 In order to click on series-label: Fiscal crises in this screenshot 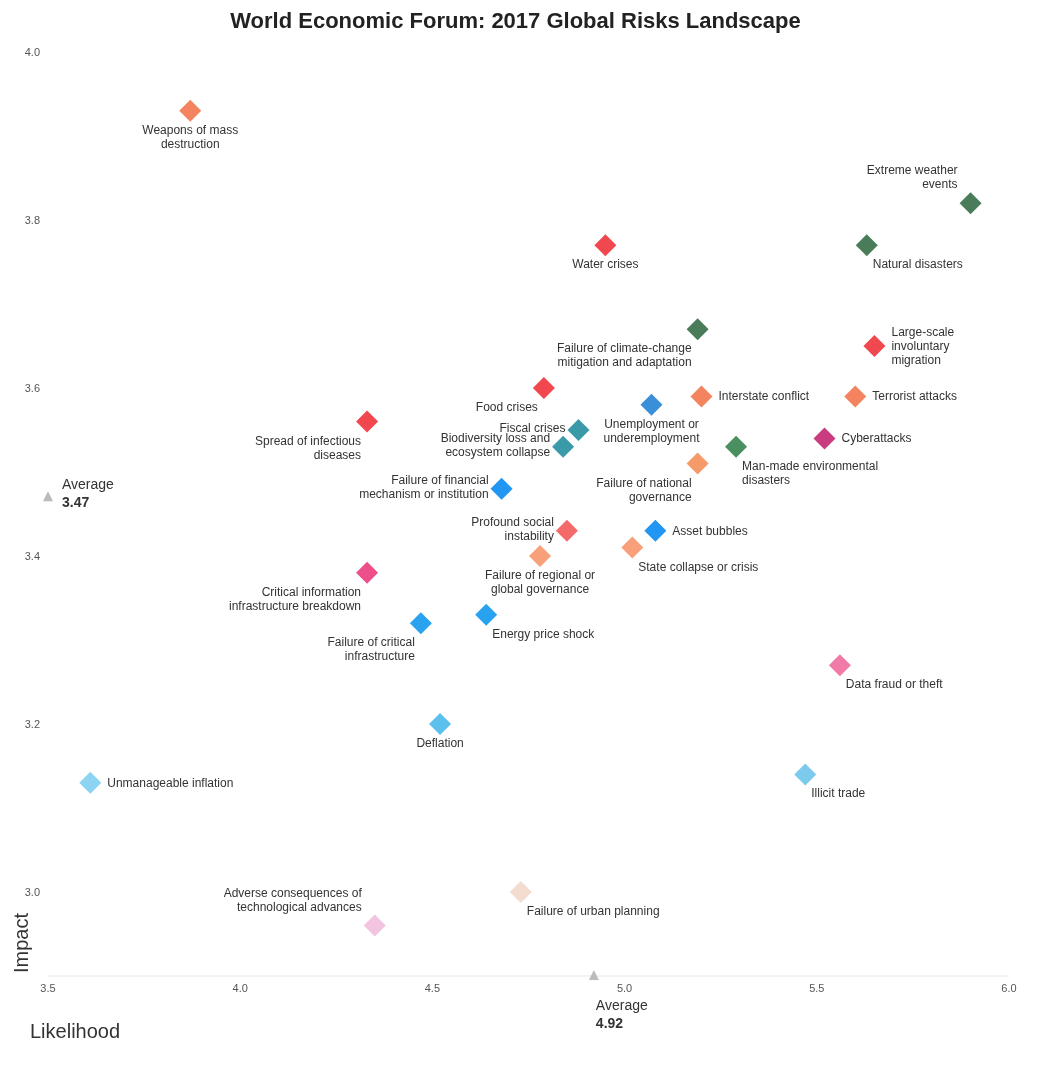, I will do `click(532, 428)`.